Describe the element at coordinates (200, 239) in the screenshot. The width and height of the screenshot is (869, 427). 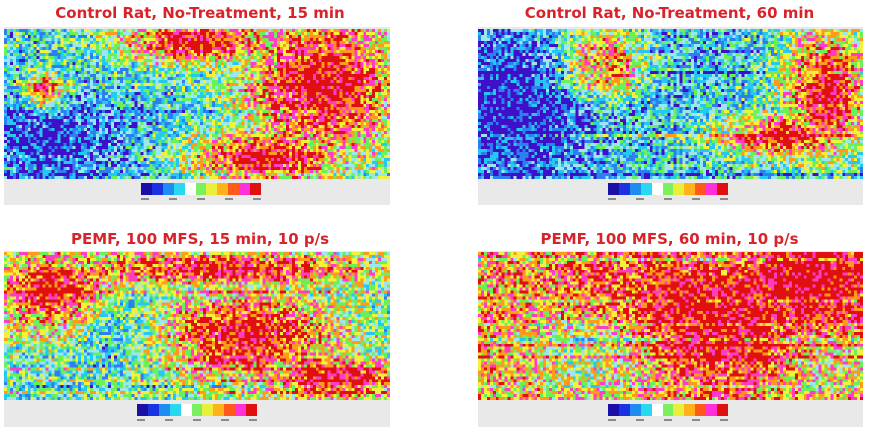
I see `panel-title: PEMF, 100 MFS, 15 min, 10 p/s` at that location.